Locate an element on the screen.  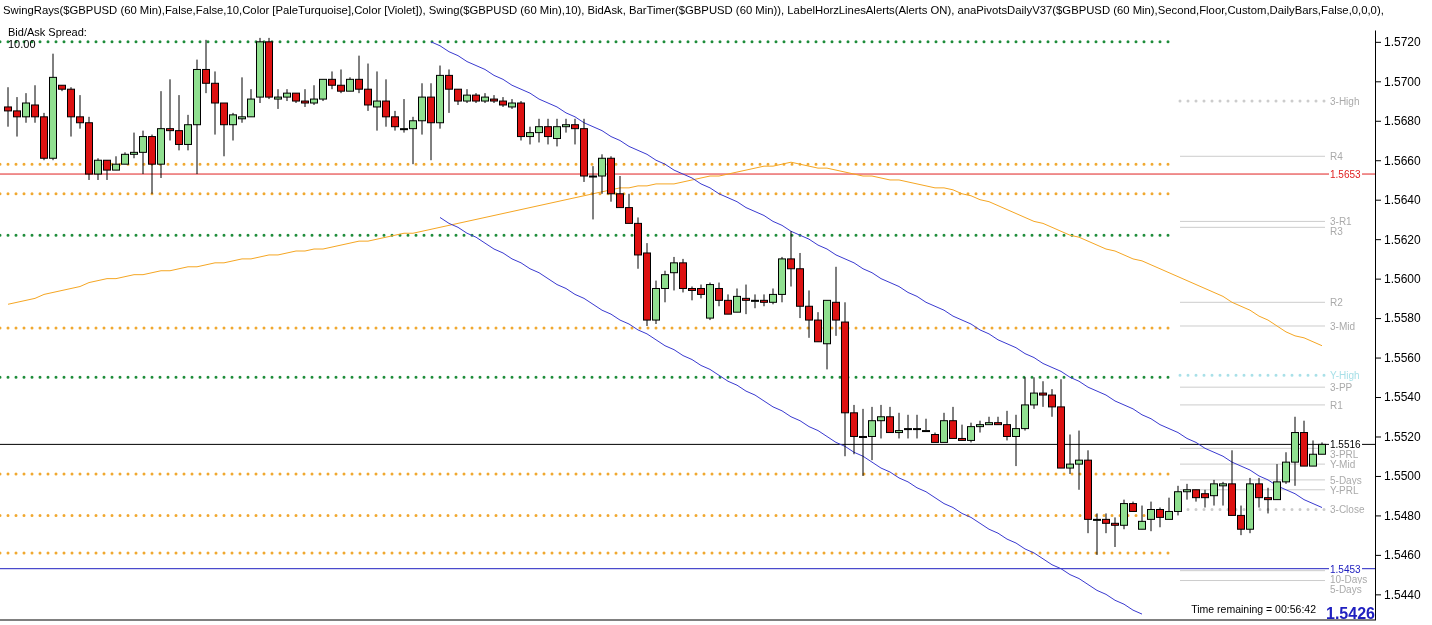
ref-line-label: 10-Days is located at coordinates (1349, 579).